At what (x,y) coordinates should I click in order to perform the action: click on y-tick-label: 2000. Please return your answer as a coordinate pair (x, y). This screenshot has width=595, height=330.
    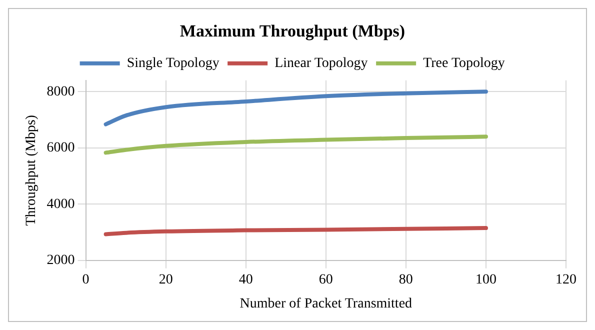
    Looking at the image, I should click on (60, 260).